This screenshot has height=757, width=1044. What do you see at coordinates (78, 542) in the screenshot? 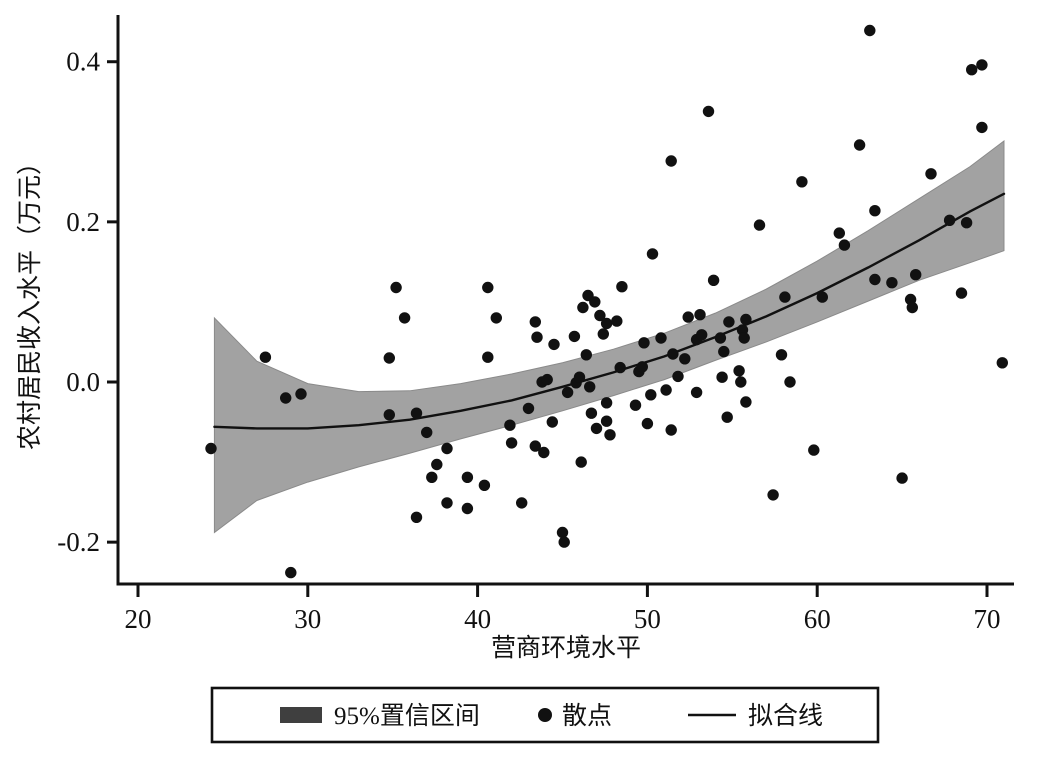
I see `y-tick-label: -0.2` at bounding box center [78, 542].